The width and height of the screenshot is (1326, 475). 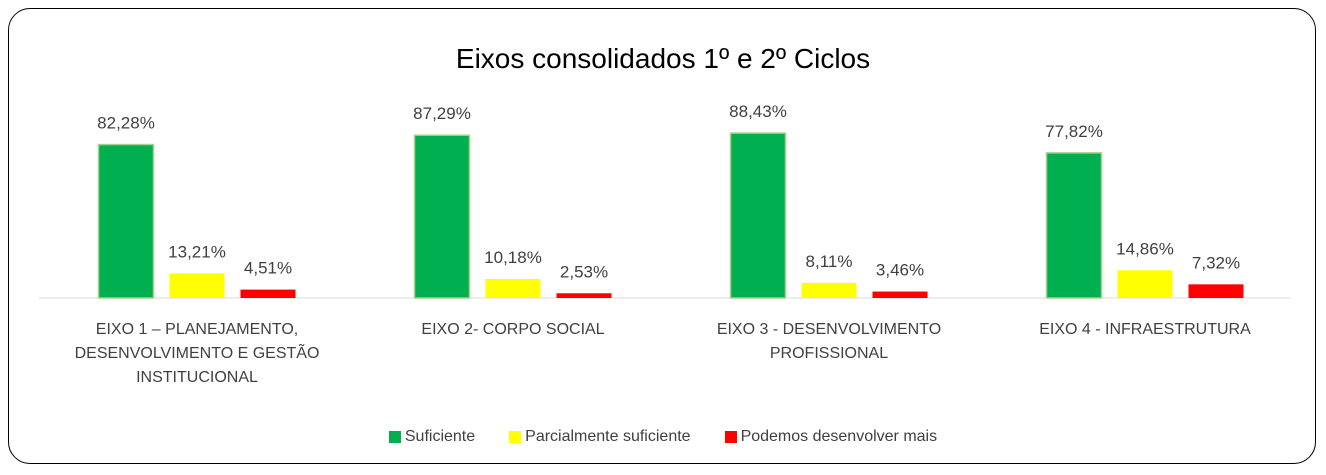 What do you see at coordinates (1145, 248) in the screenshot?
I see `data-label: 14,86%` at bounding box center [1145, 248].